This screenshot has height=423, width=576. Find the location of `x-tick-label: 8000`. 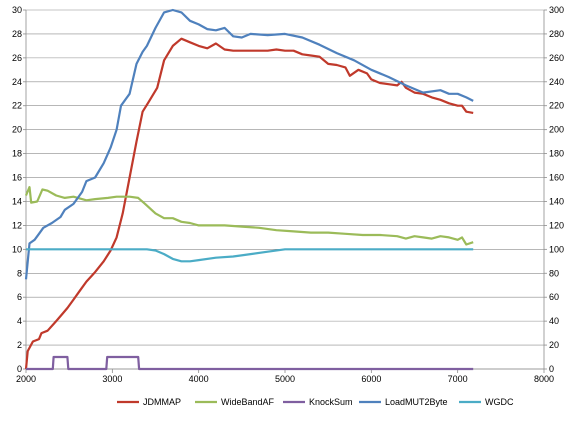

x-tick-label: 8000 is located at coordinates (544, 379).